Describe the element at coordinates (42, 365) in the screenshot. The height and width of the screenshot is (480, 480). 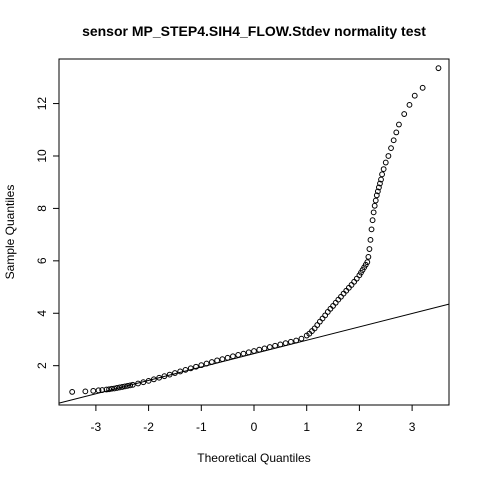
I see `y-tick-label: 2` at that location.